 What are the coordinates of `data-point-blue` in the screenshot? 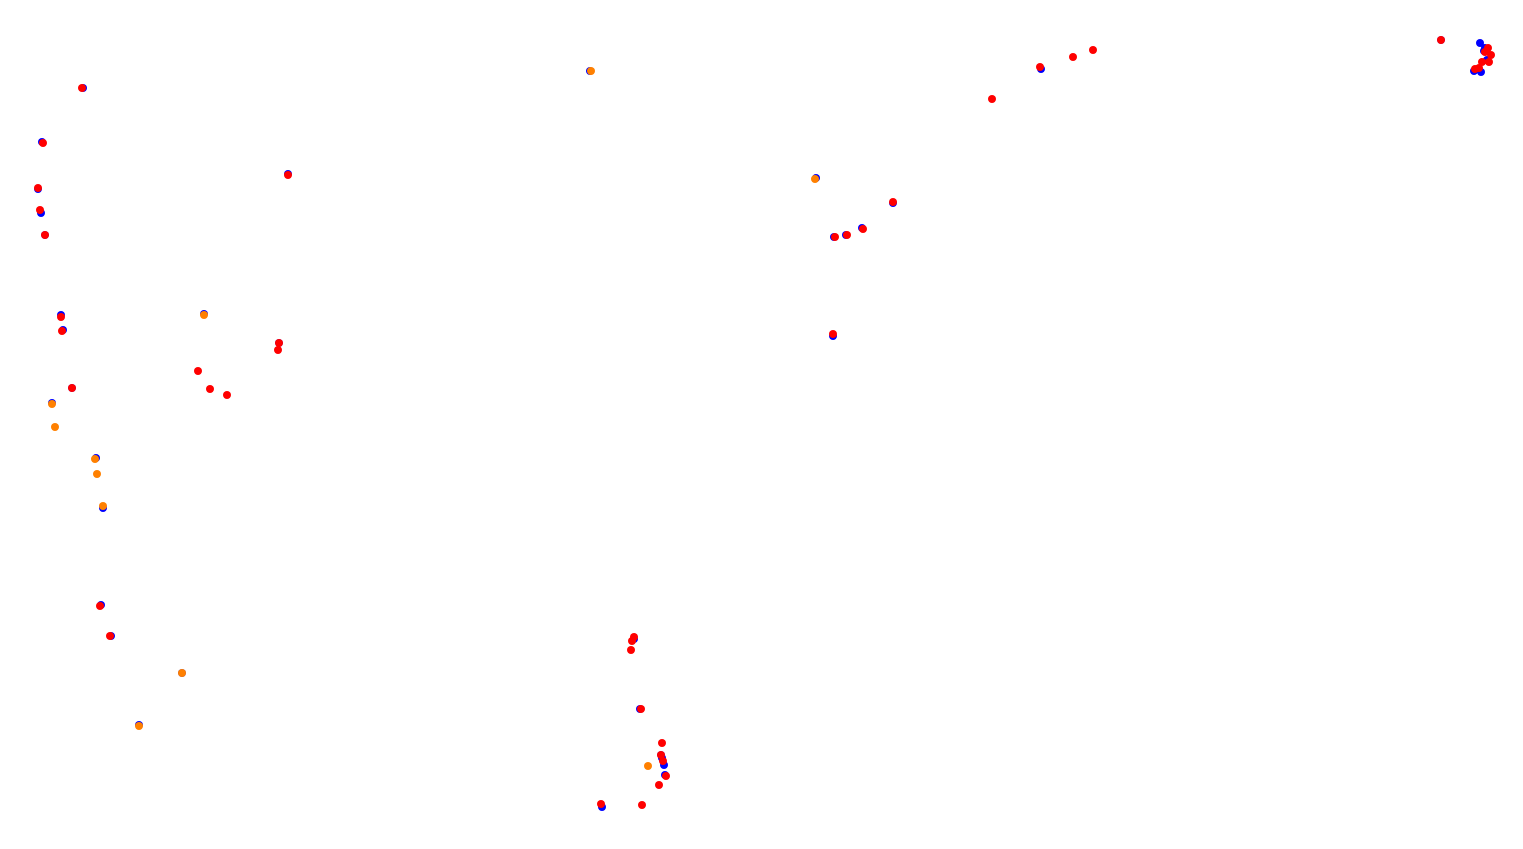 It's located at (1480, 43).